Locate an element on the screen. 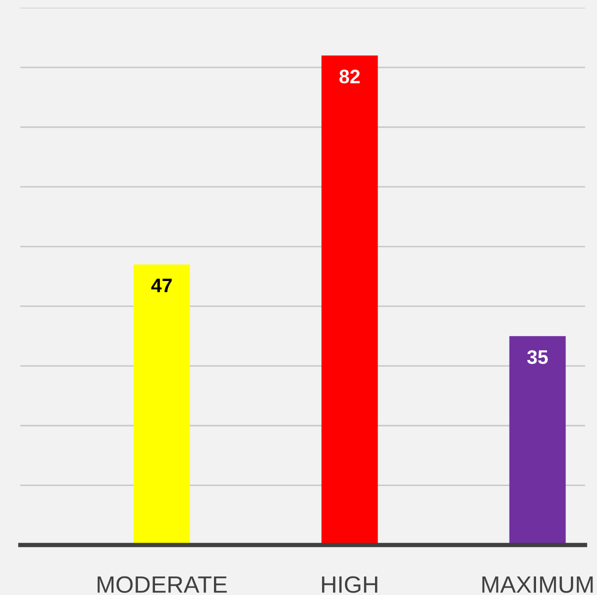 This screenshot has height=595, width=597. x-tick-label: HIGH is located at coordinates (350, 584).